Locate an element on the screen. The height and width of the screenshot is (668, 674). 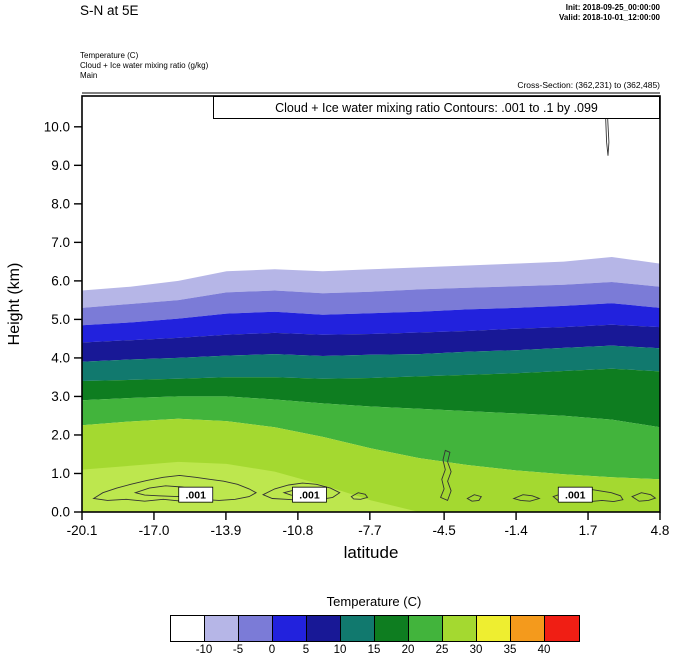
x-axis-label: latitude is located at coordinates (371, 552).